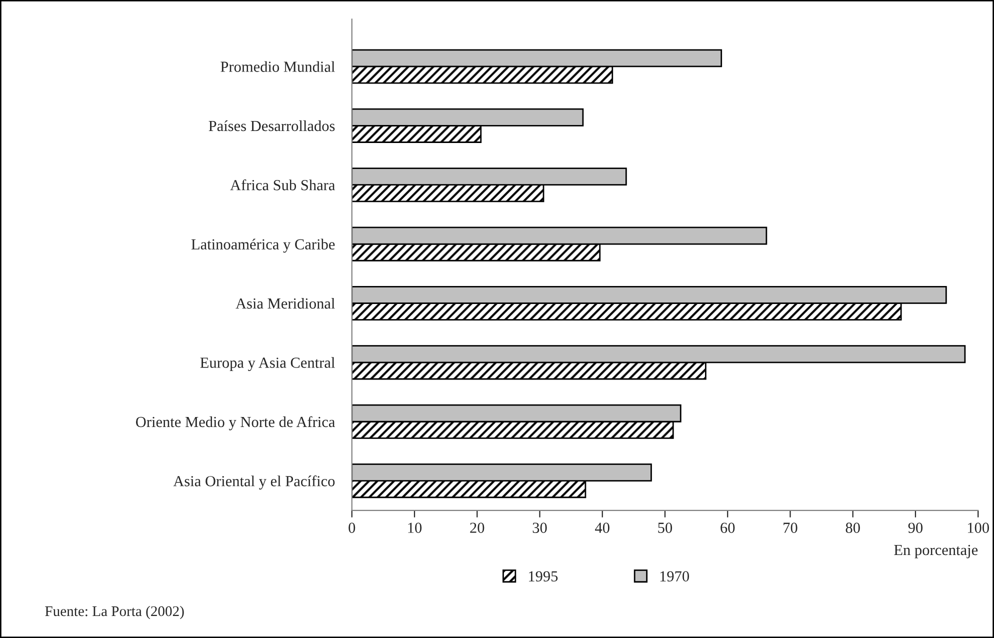  Describe the element at coordinates (254, 482) in the screenshot. I see `y-tick-label: Asia Oriental y el Pacífico` at that location.